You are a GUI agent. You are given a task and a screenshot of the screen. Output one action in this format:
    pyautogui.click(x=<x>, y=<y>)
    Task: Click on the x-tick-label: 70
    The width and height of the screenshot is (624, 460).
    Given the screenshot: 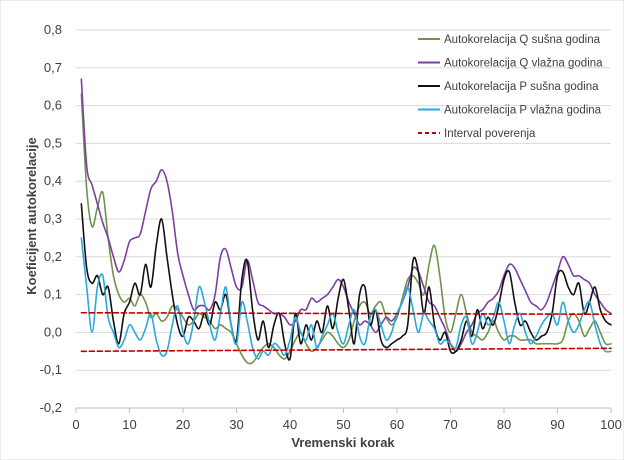 What is the action you would take?
    pyautogui.click(x=450, y=424)
    